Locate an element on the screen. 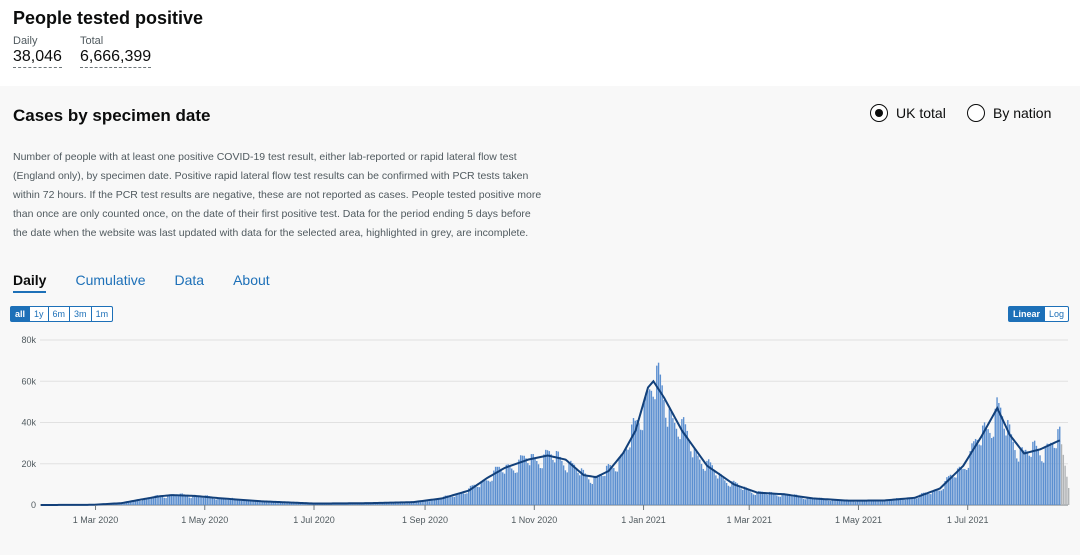 The width and height of the screenshot is (1080, 555). range-1m-button: 1m is located at coordinates (102, 314).